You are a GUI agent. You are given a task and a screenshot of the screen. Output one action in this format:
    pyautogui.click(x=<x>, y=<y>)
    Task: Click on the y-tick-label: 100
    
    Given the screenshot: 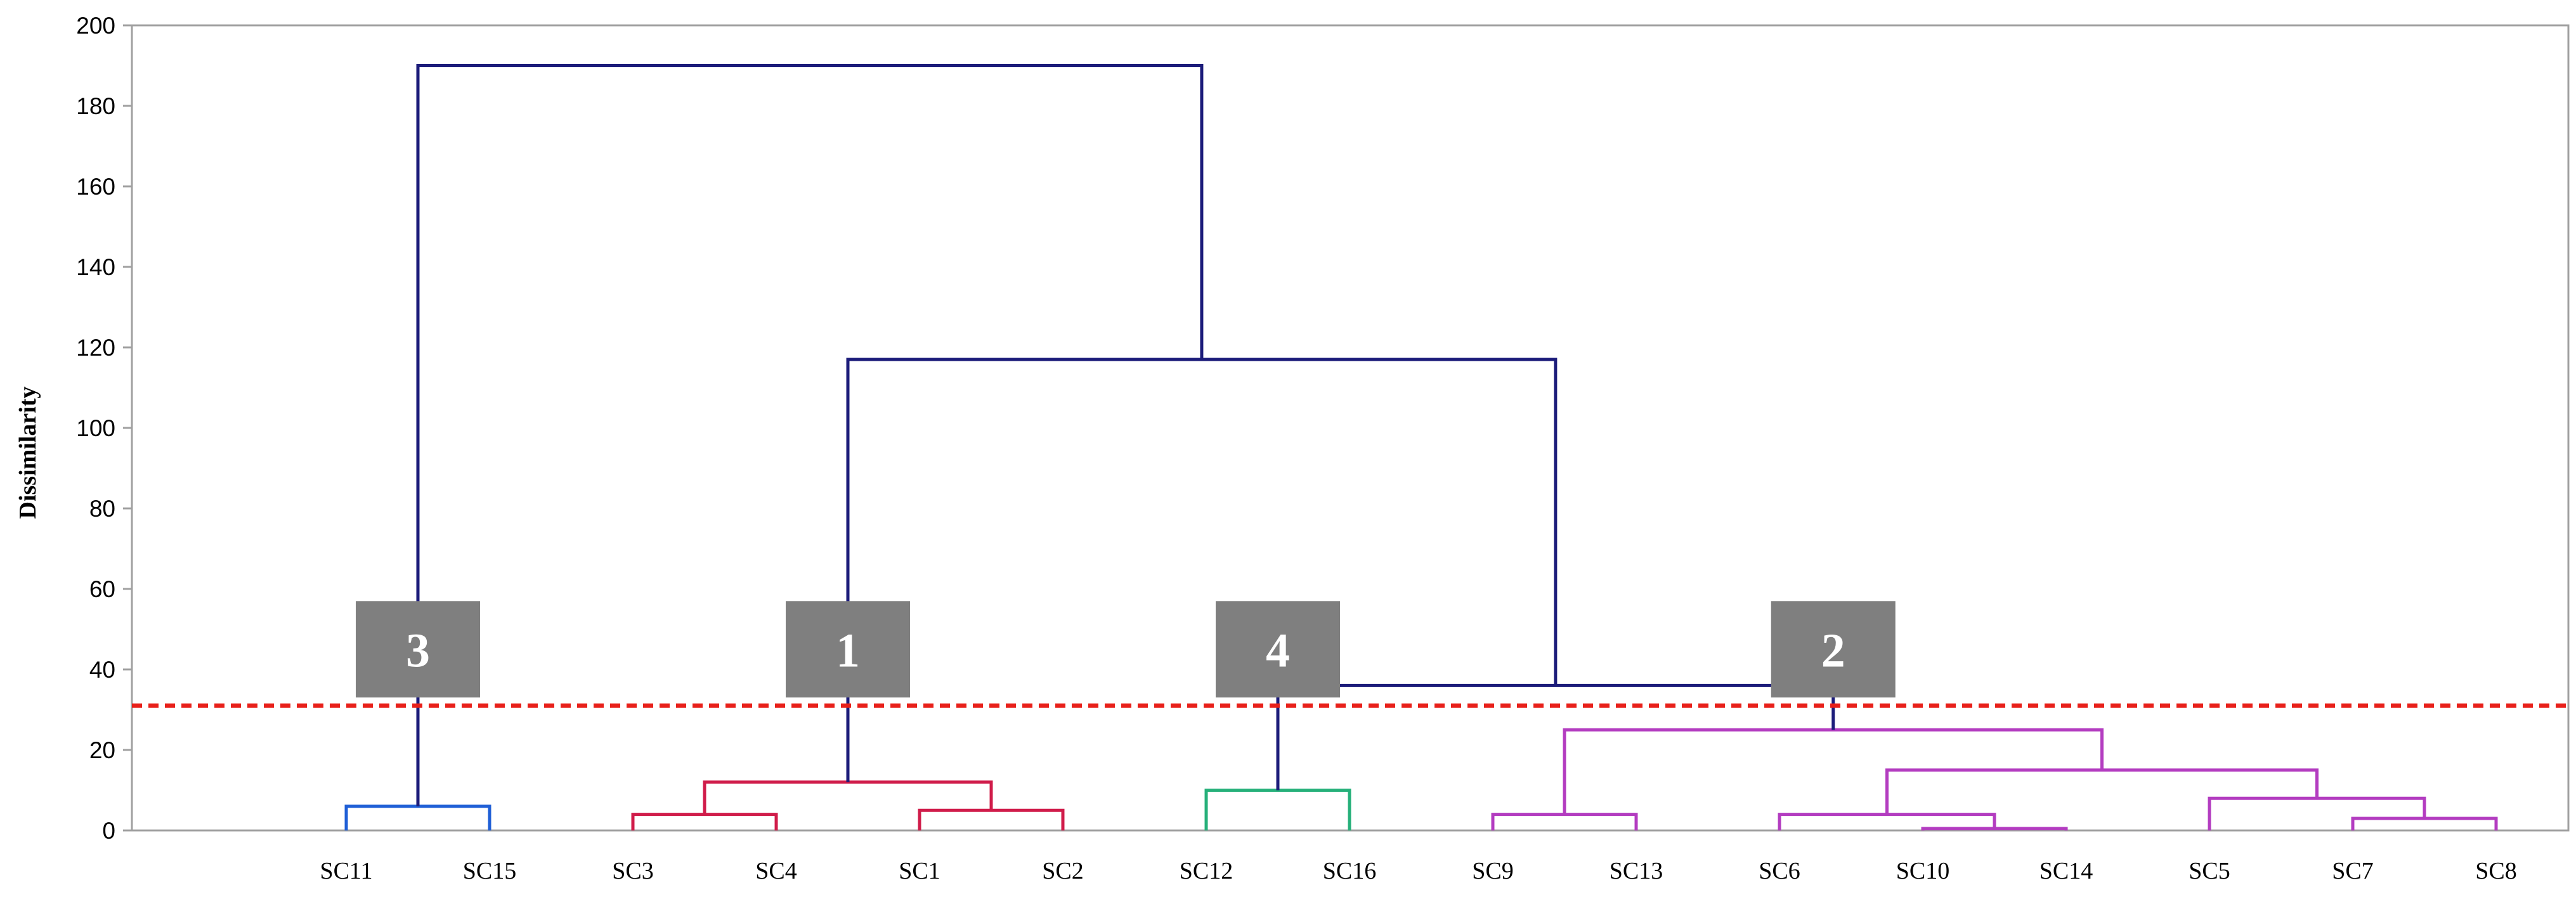 What is the action you would take?
    pyautogui.click(x=96, y=428)
    